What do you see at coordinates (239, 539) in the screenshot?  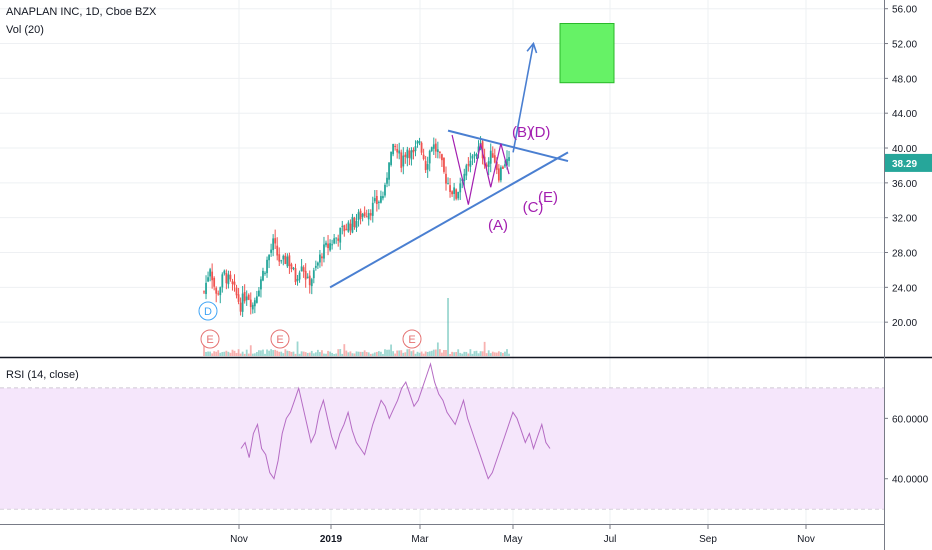 I see `time-tick-label: Nov` at bounding box center [239, 539].